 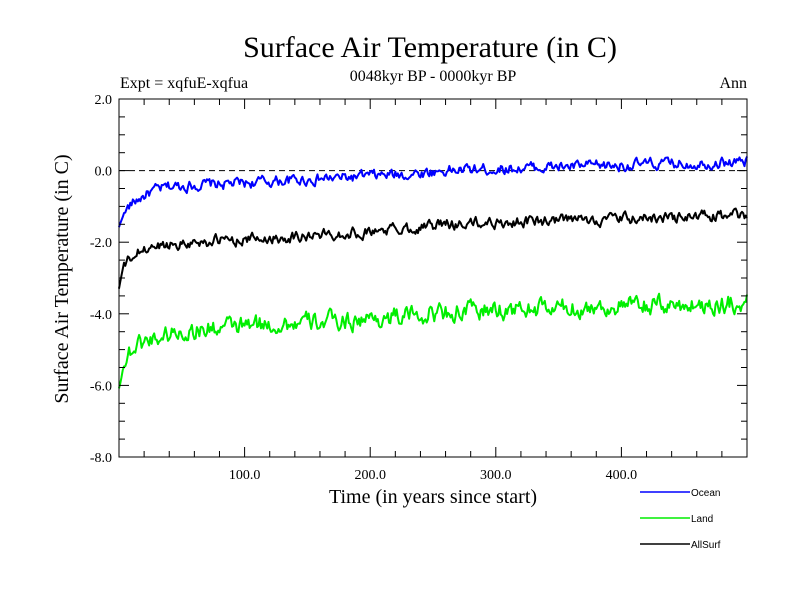 What do you see at coordinates (62, 278) in the screenshot?
I see `y-axis-label: Surface Air Temperature (in C)` at bounding box center [62, 278].